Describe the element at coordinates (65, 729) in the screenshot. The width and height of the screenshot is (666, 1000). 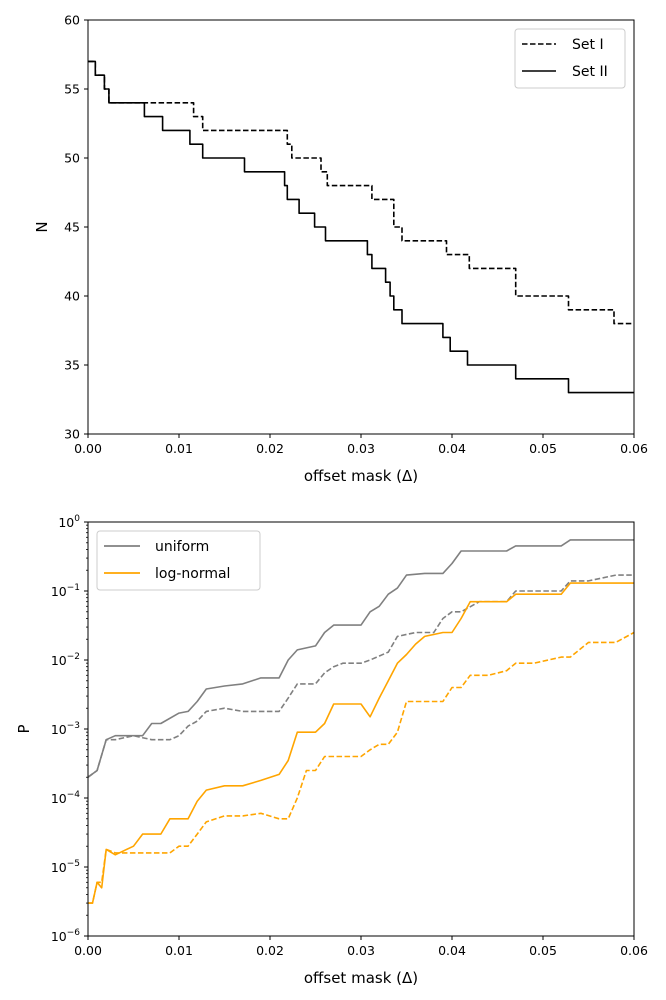
I see `y-tick-label: 10⁻³` at that location.